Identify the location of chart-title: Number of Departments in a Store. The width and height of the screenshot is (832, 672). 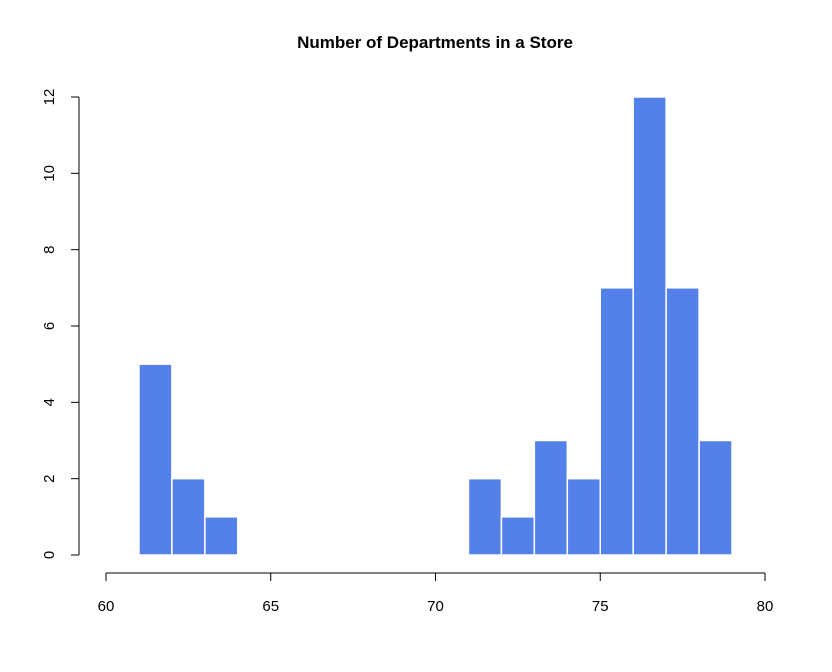
(435, 42).